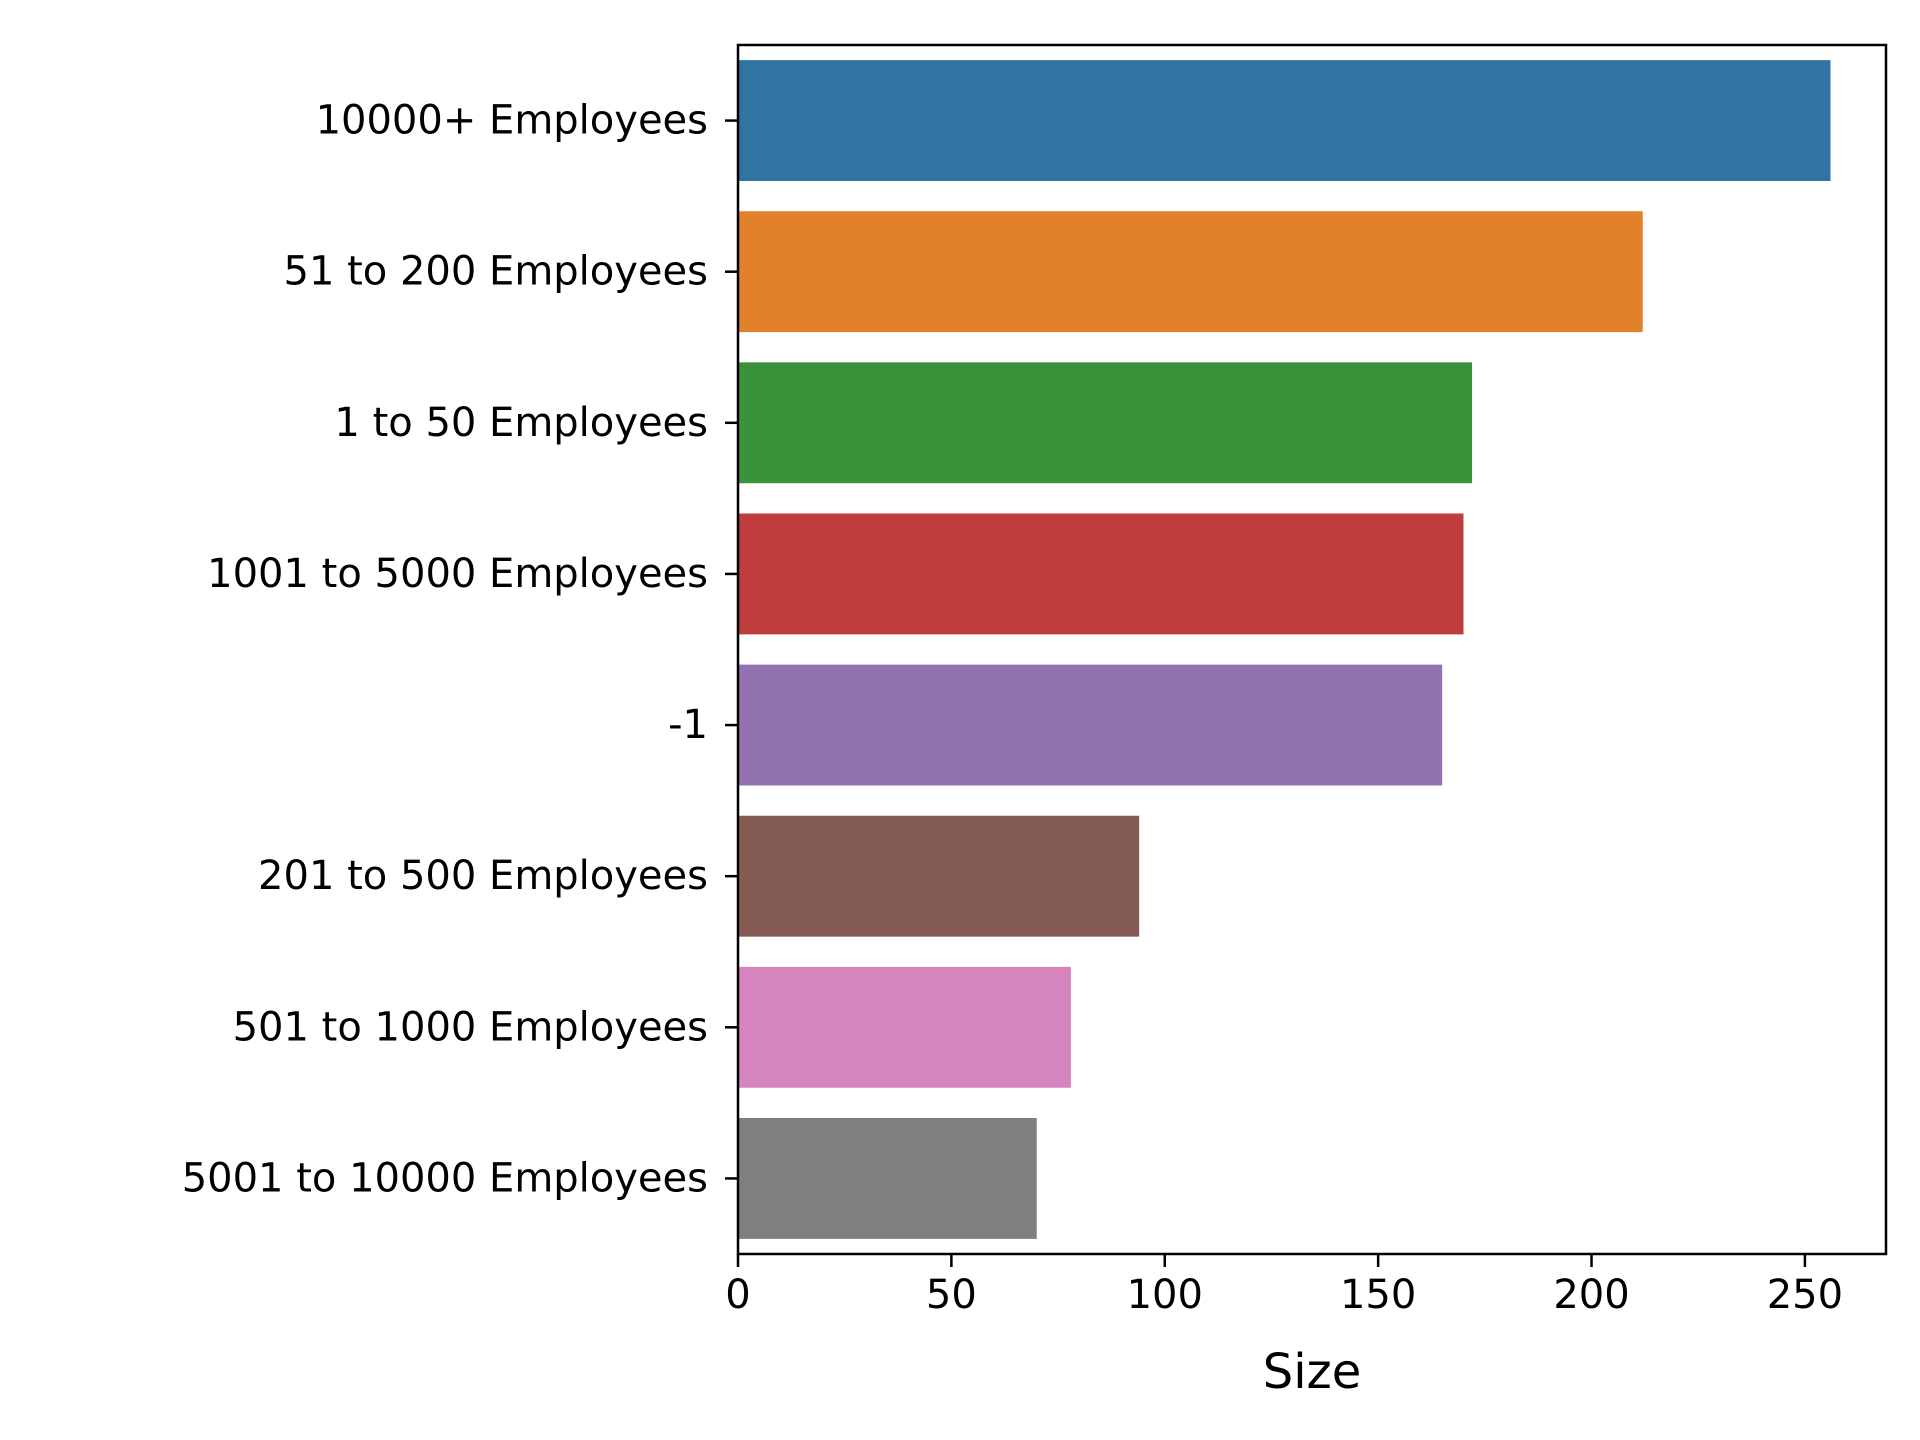 The image size is (1920, 1440). I want to click on x-tick-label: 0, so click(737, 1295).